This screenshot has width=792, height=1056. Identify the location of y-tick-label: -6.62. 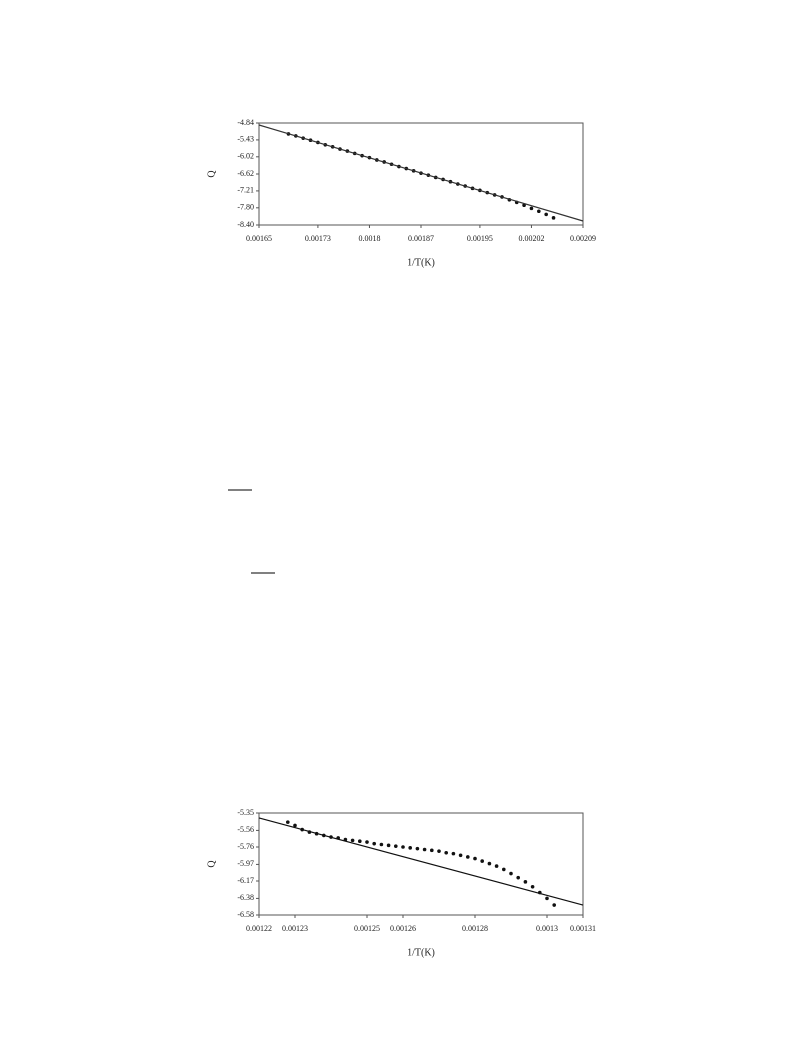
(245, 173).